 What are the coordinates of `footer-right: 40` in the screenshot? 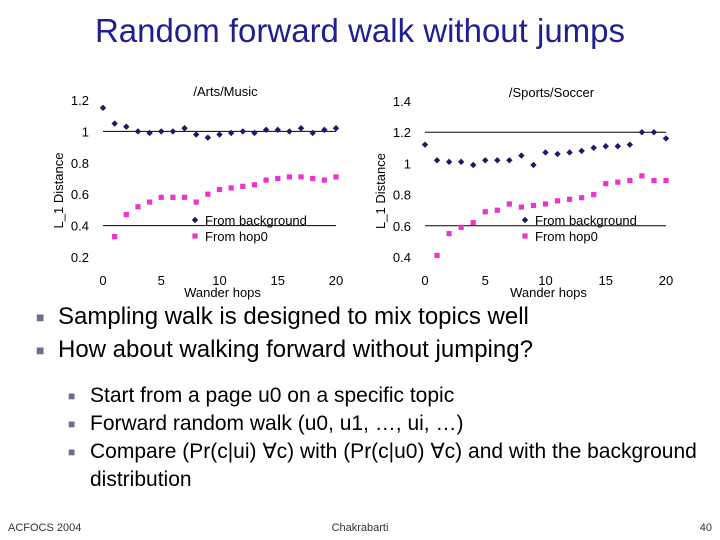 It's located at (705, 528).